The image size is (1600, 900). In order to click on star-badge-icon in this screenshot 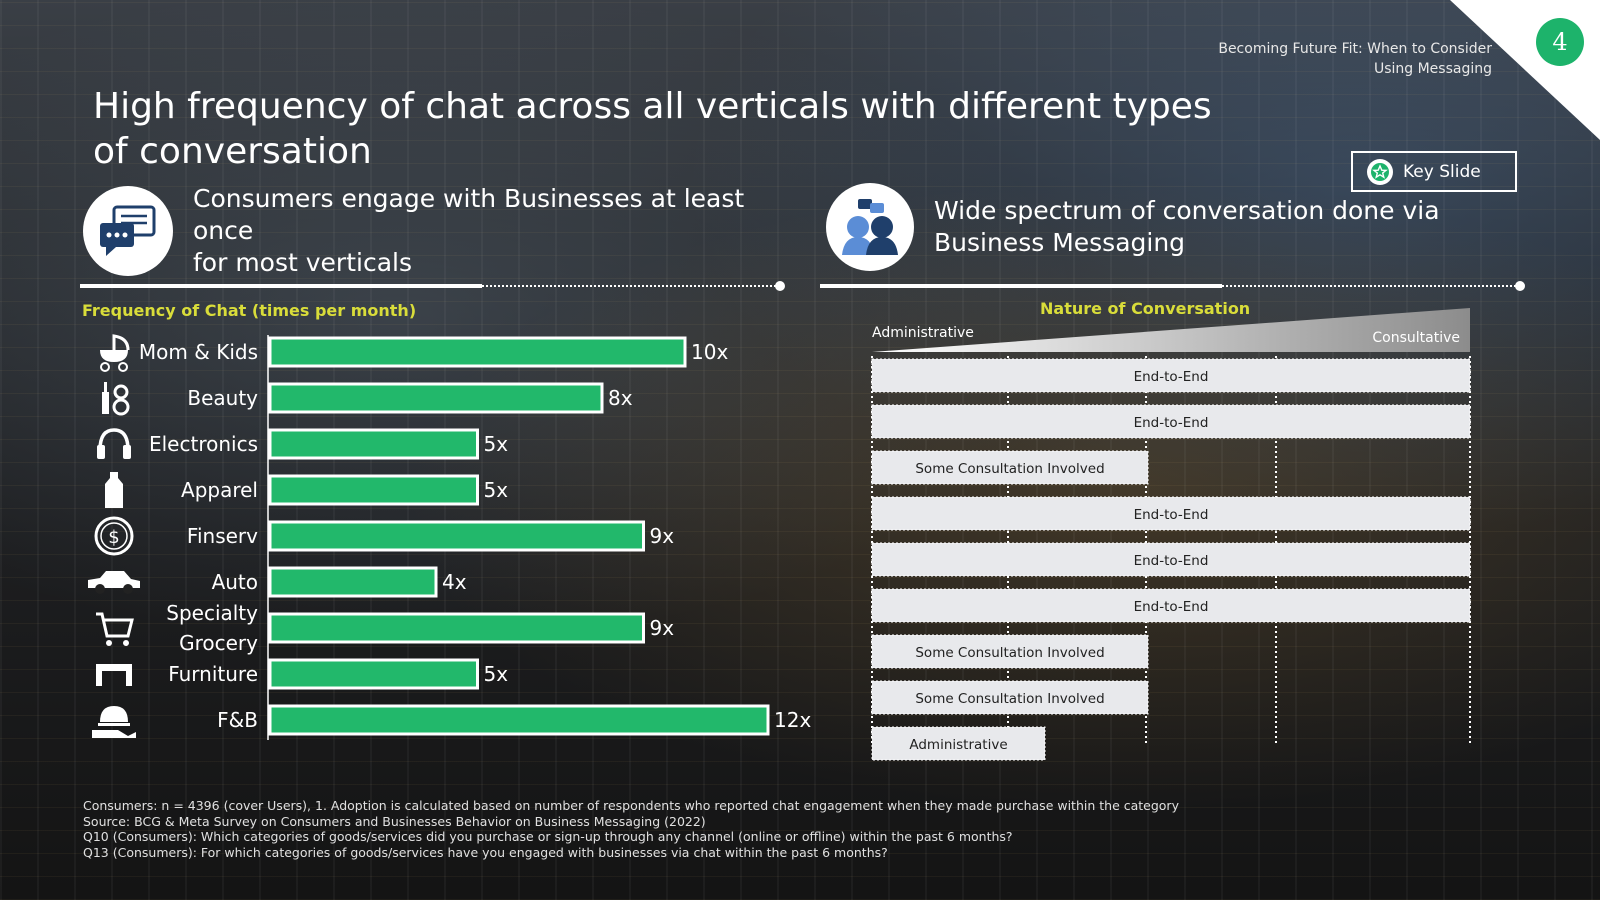, I will do `click(1380, 171)`.